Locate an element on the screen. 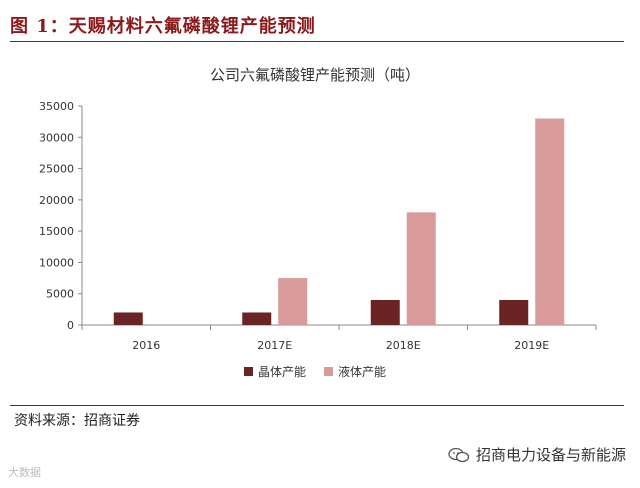 This screenshot has height=488, width=640. source-rule is located at coordinates (317, 405).